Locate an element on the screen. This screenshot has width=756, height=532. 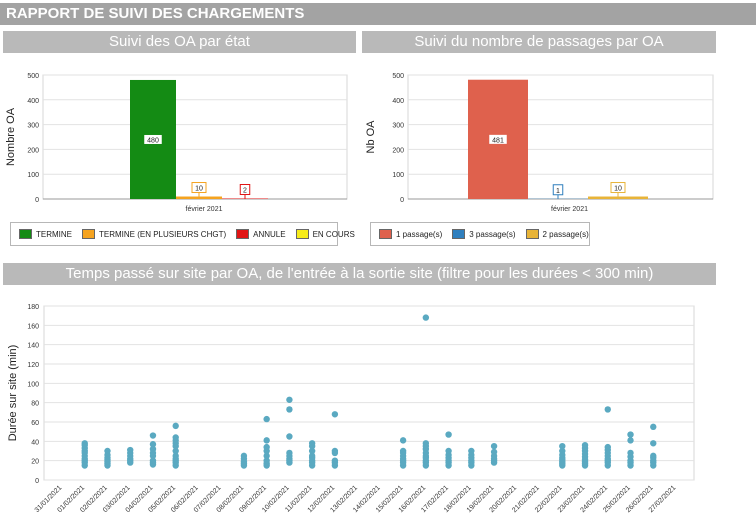
y-tick-label: 60 is located at coordinates (35, 423).